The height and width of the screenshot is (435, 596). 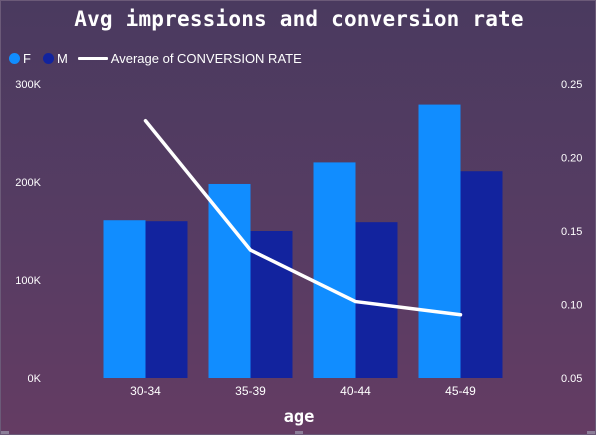 What do you see at coordinates (460, 391) in the screenshot?
I see `x-tick-label: 45-49` at bounding box center [460, 391].